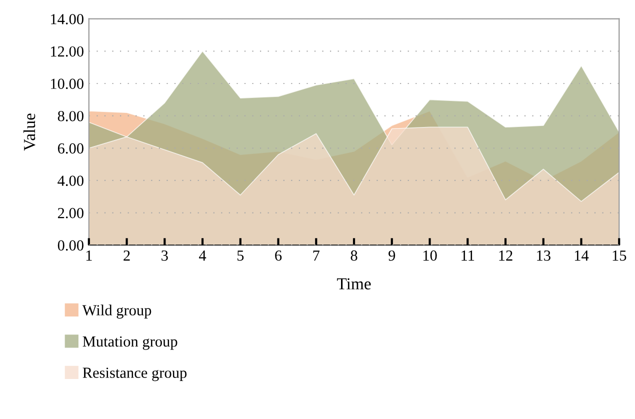  I want to click on x-tick-label: 15, so click(619, 255).